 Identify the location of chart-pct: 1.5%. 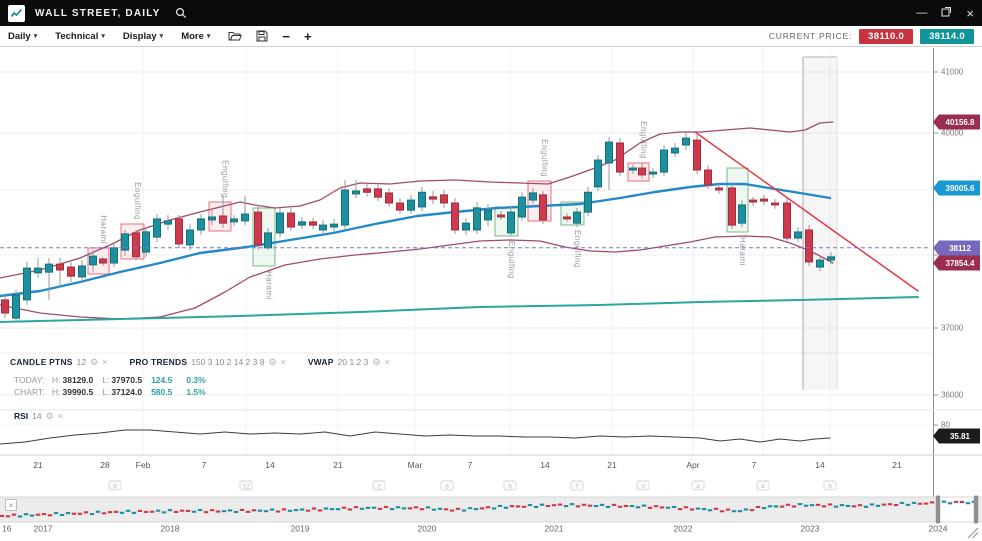
(196, 392).